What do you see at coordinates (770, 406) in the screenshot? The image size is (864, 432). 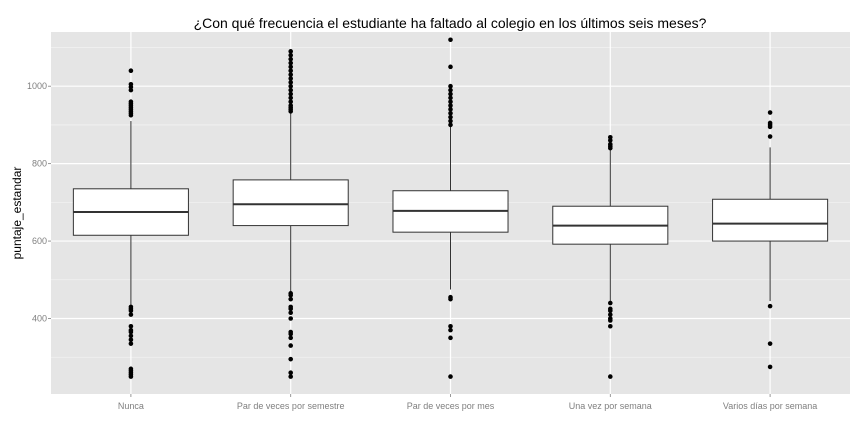 I see `x-tick-label: Varios días por semana` at bounding box center [770, 406].